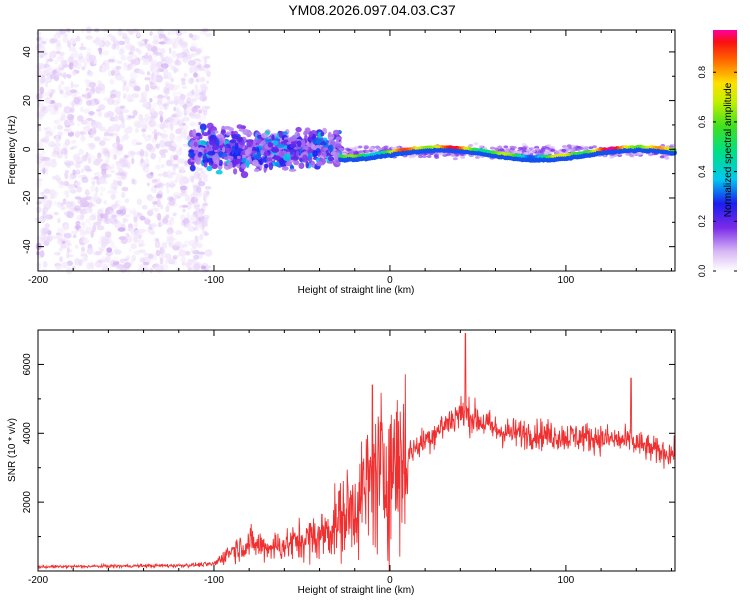  What do you see at coordinates (38, 580) in the screenshot?
I see `snr-x-tick-label: -200` at bounding box center [38, 580].